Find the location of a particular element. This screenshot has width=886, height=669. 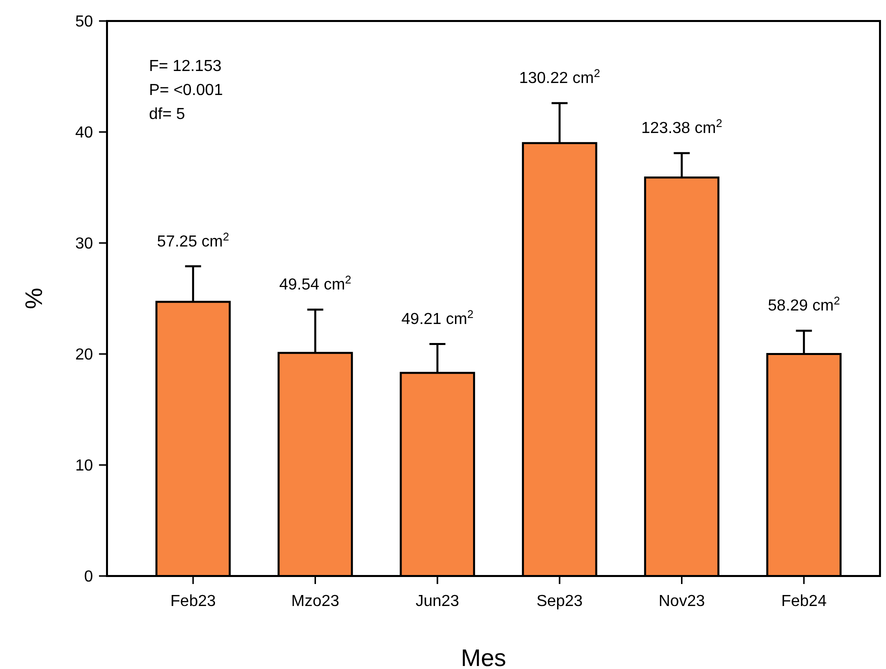

y-tick-label: 10 is located at coordinates (84, 466).